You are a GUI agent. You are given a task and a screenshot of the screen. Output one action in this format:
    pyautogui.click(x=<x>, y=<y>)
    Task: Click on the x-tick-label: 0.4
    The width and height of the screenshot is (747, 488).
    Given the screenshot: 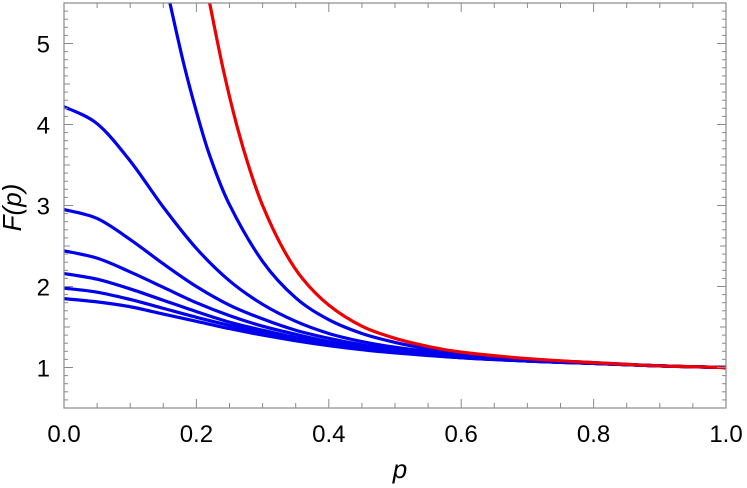 What is the action you would take?
    pyautogui.click(x=328, y=434)
    